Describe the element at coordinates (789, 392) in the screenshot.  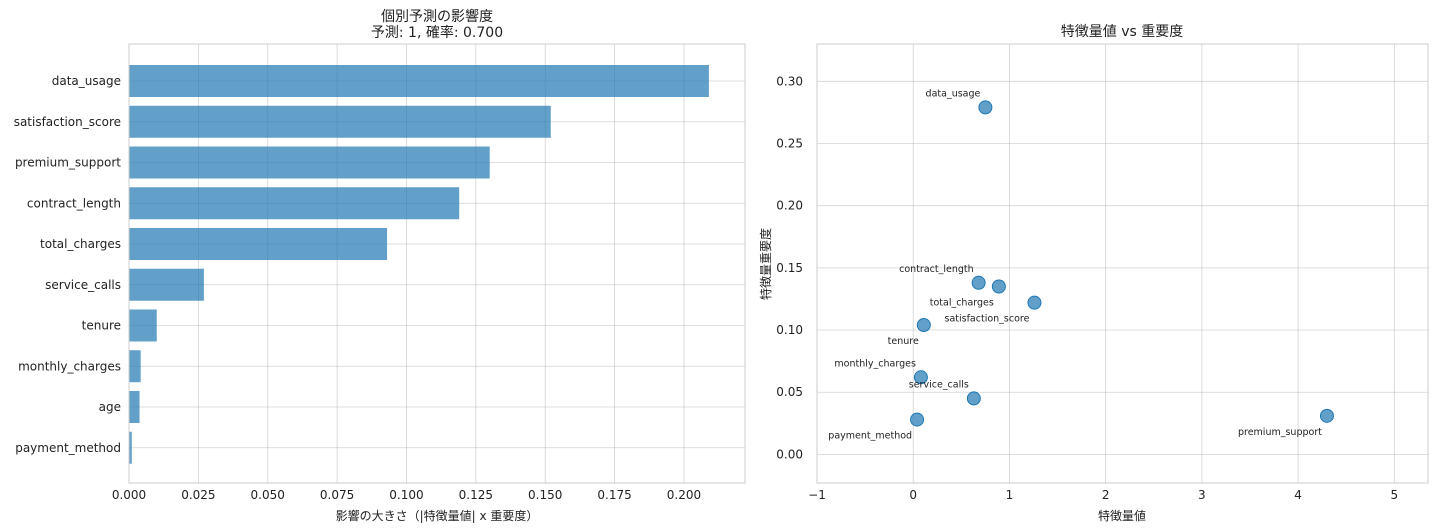
I see `scatter-y-tick-label: 0.05` at that location.